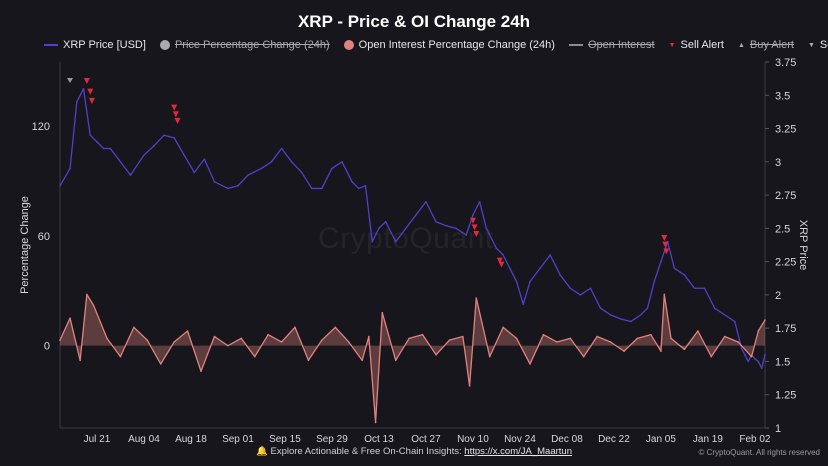 Image resolution: width=828 pixels, height=466 pixels. Describe the element at coordinates (614, 439) in the screenshot. I see `x-tick-label-11: Dec 22` at that location.